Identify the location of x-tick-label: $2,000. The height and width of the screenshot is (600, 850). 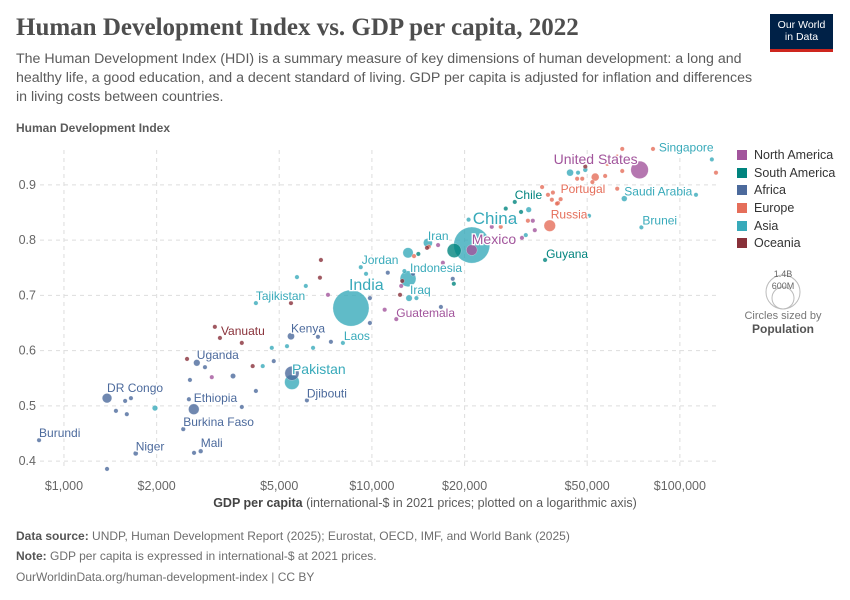
(157, 486).